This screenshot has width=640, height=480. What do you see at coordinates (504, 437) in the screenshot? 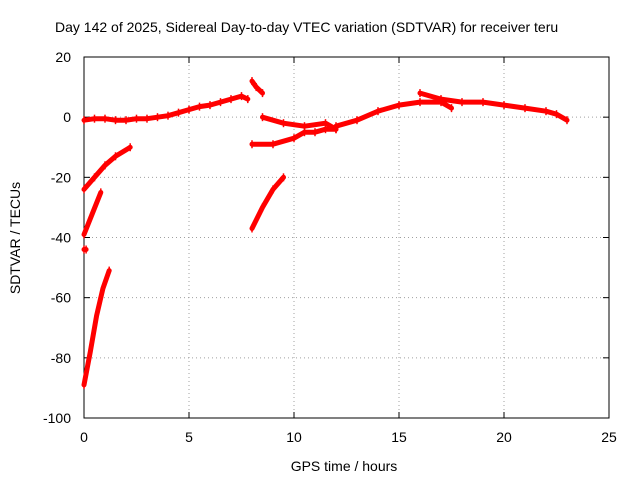
I see `x-tick-label: 20` at bounding box center [504, 437].